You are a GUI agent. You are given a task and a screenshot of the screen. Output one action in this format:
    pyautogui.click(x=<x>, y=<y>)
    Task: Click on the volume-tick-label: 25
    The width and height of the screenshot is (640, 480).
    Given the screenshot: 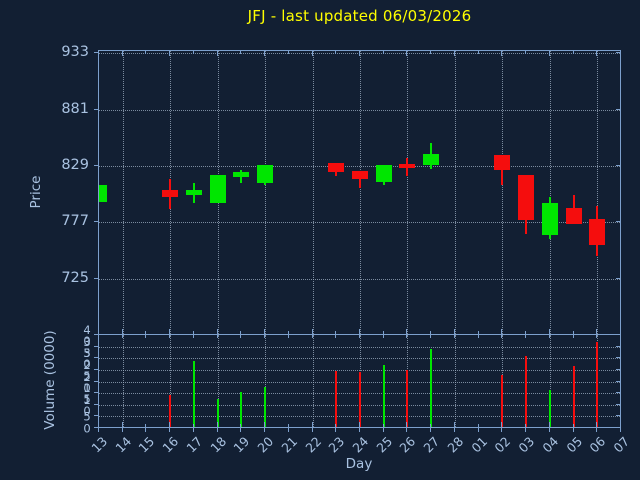 What is the action you would take?
    pyautogui.click(x=87, y=368)
    